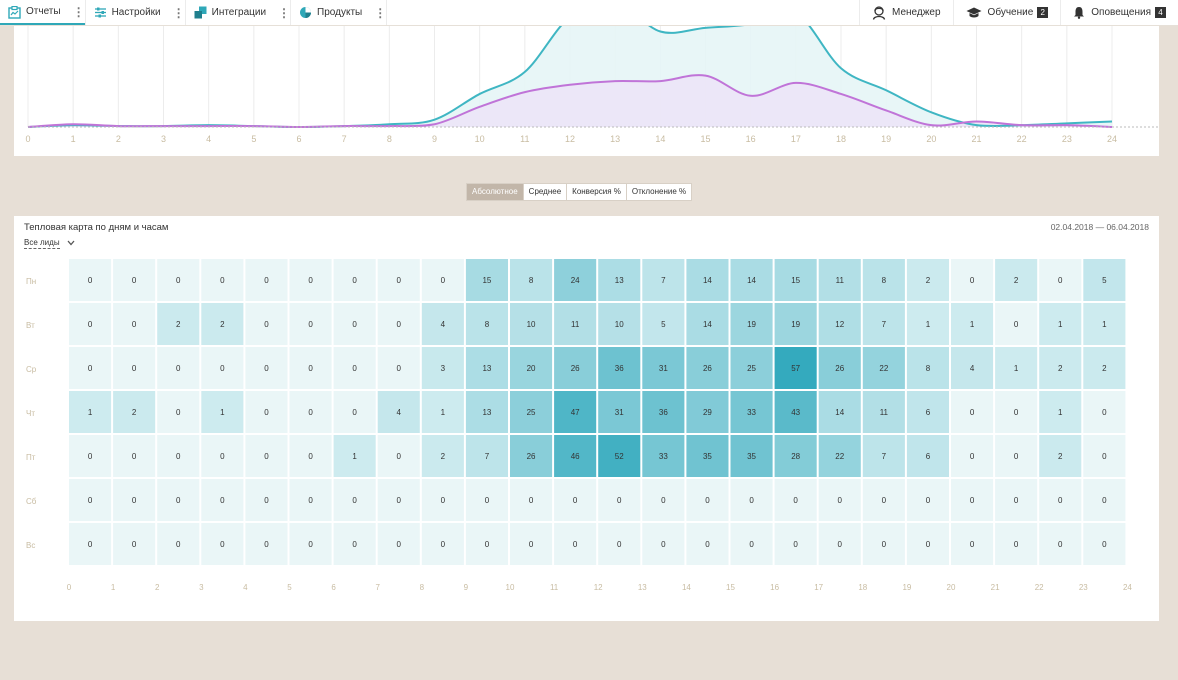  Describe the element at coordinates (42, 243) in the screenshot. I see `leads-filter-dropdown: Все лиды` at that location.